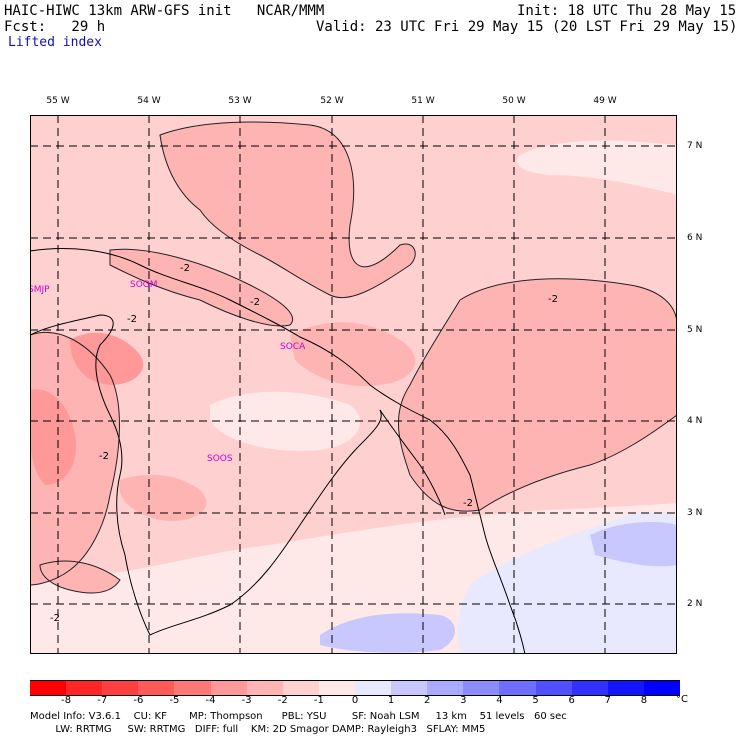 The width and height of the screenshot is (740, 740). Describe the element at coordinates (107, 358) in the screenshot. I see `field-stronger-negative-west` at that location.